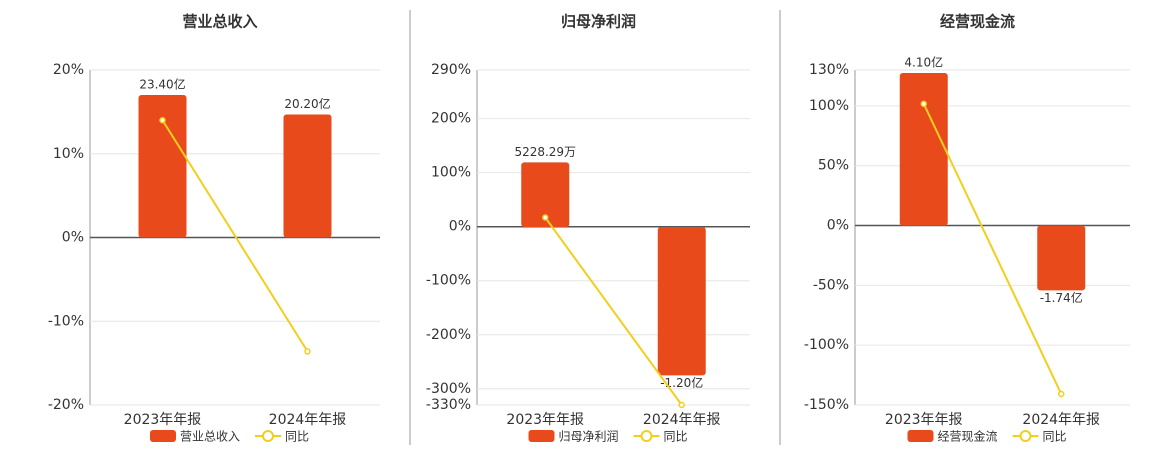  Describe the element at coordinates (448, 405) in the screenshot. I see `y-tick-label: -330%` at that location.